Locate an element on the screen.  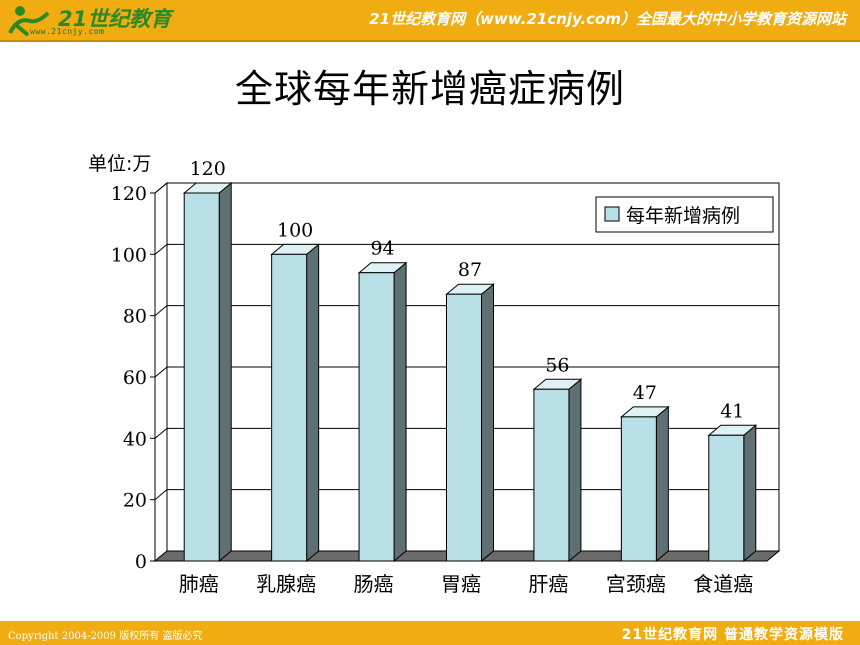
y-tick-label: 120 is located at coordinates (129, 194).